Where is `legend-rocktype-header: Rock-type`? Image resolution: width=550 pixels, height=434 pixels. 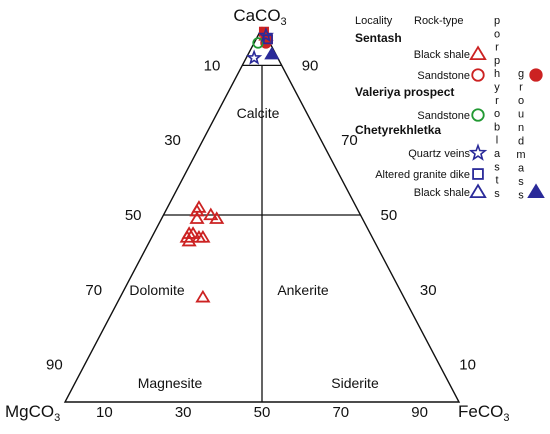
legend-rocktype-header: Rock-type is located at coordinates (439, 21).